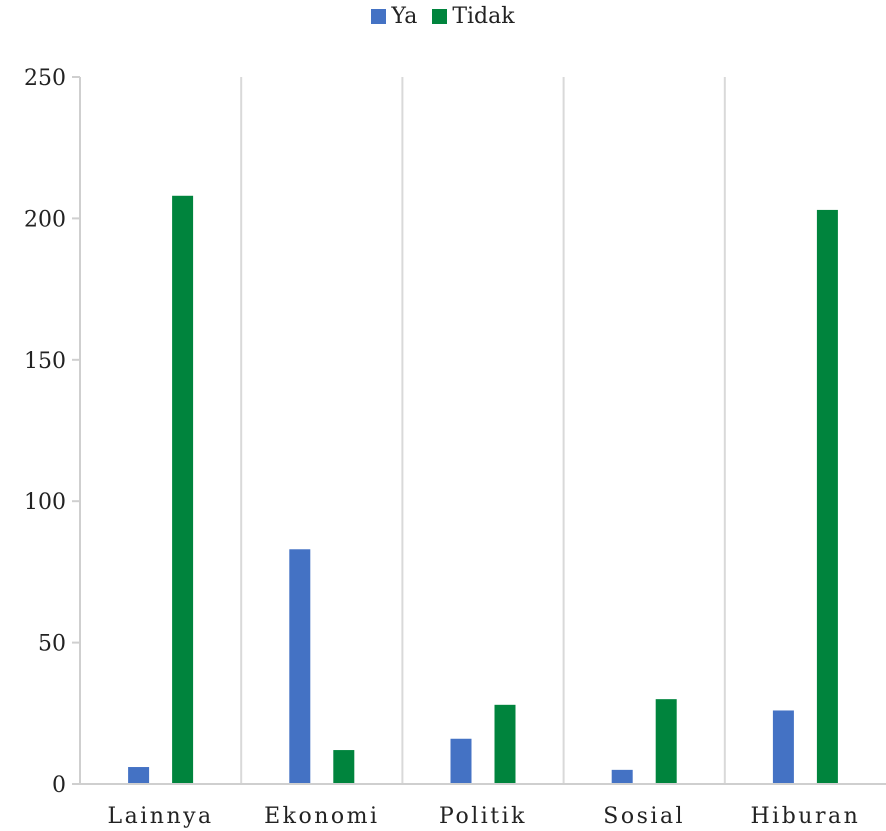 Image resolution: width=886 pixels, height=831 pixels. I want to click on legend-item-ya: Ya, so click(394, 16).